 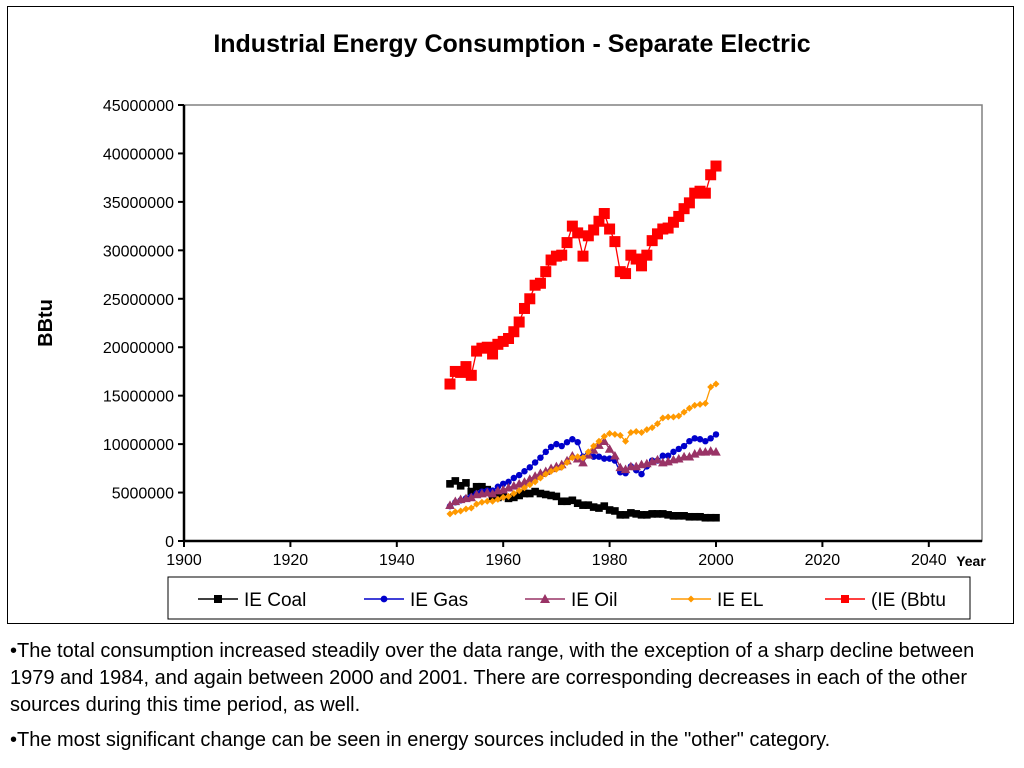 What do you see at coordinates (138, 445) in the screenshot?
I see `y-tick-label: 10000000` at bounding box center [138, 445].